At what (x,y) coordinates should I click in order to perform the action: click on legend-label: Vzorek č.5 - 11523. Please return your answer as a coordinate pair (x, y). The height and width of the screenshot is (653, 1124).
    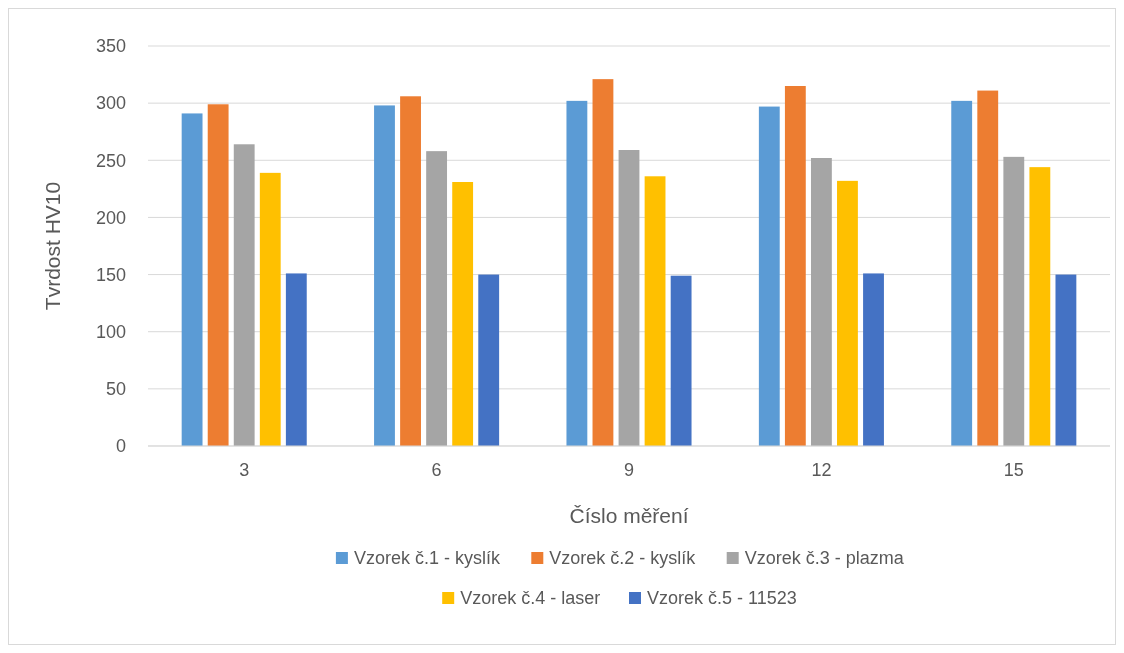
    Looking at the image, I should click on (722, 598).